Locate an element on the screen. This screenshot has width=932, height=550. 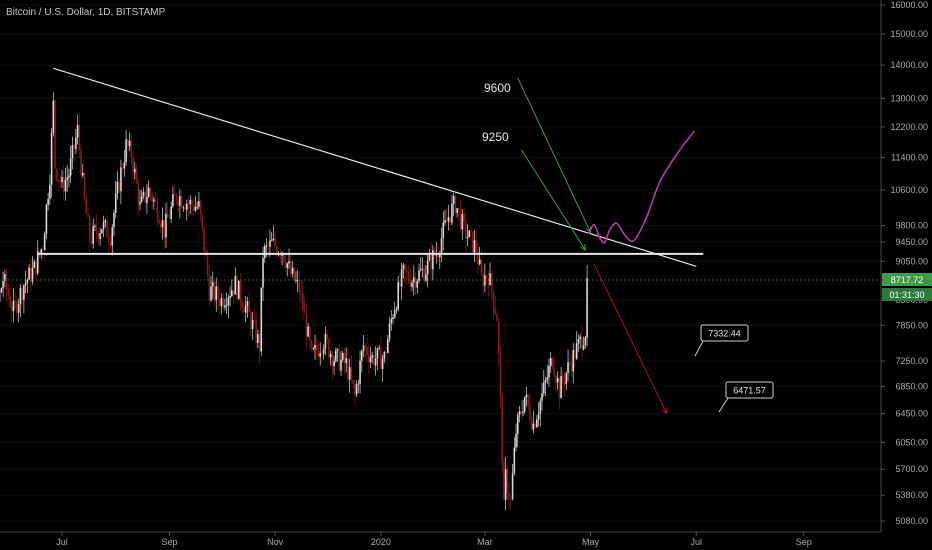
price-axis-tick-label: 9050.00 is located at coordinates (911, 261).